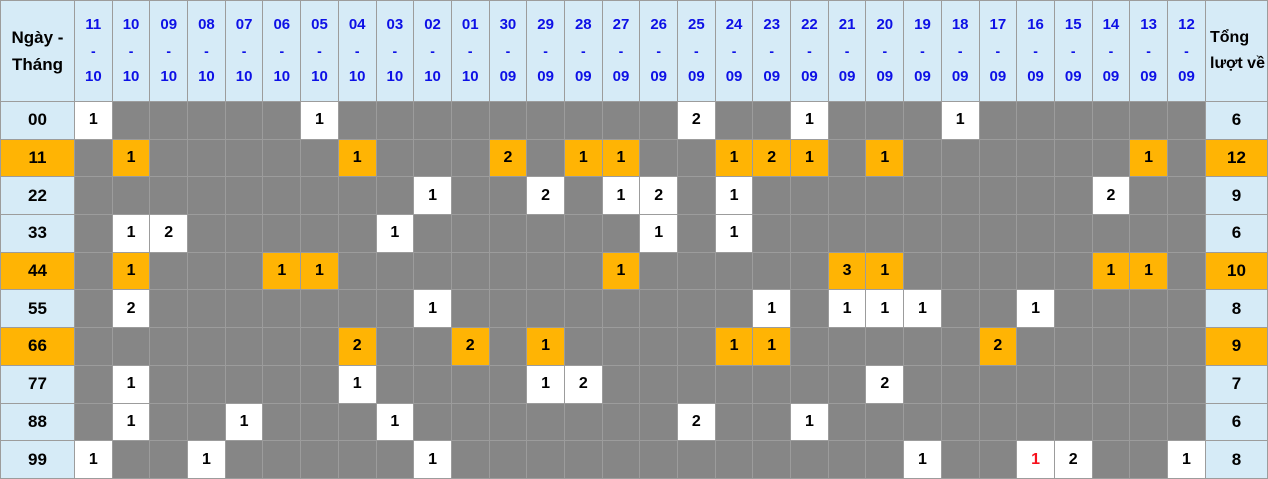 The width and height of the screenshot is (1268, 479). I want to click on cell-55-02-10: 1, so click(432, 309).